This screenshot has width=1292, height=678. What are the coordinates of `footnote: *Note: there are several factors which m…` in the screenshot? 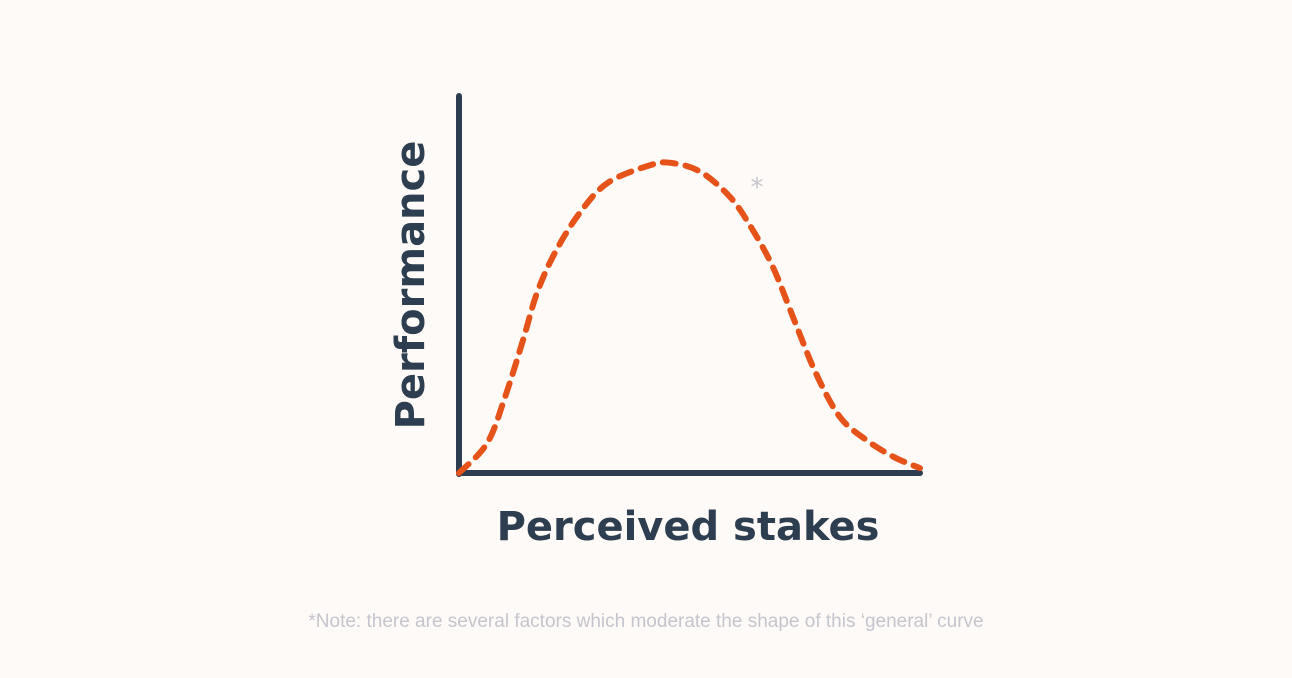 It's located at (646, 621).